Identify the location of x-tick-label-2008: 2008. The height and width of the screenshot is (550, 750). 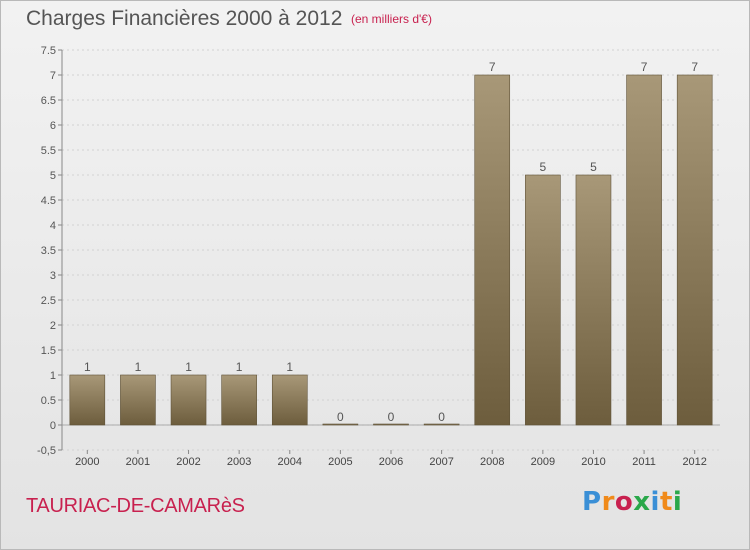
(492, 462).